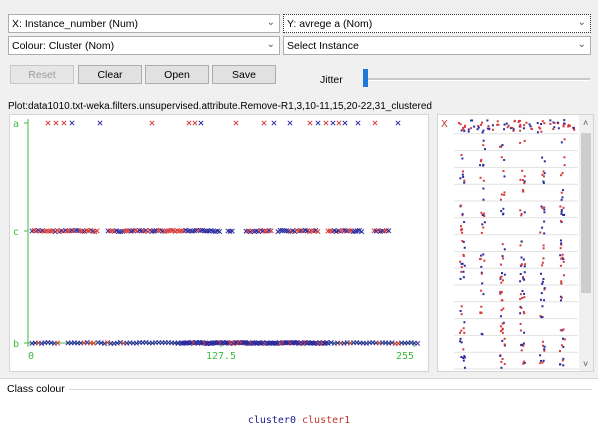 The image size is (598, 445). I want to click on save-button: Save, so click(244, 74).